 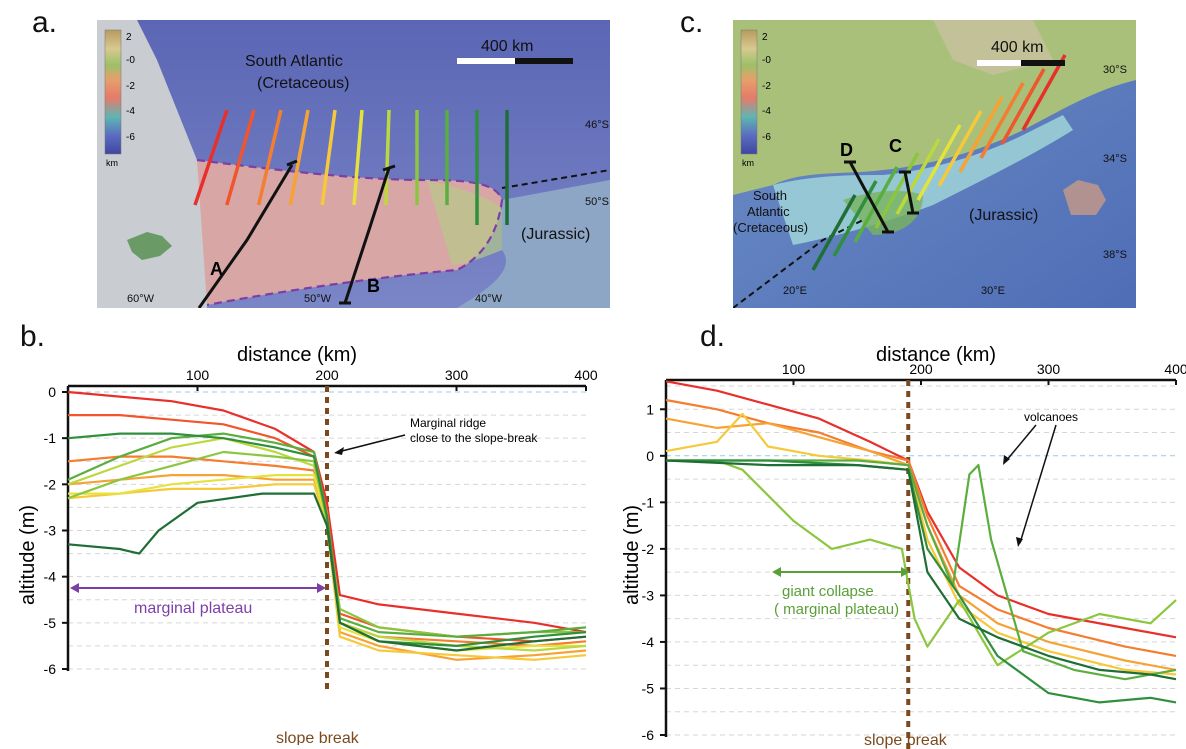 What do you see at coordinates (351, 167) in the screenshot?
I see `map-a-profile-lines` at bounding box center [351, 167].